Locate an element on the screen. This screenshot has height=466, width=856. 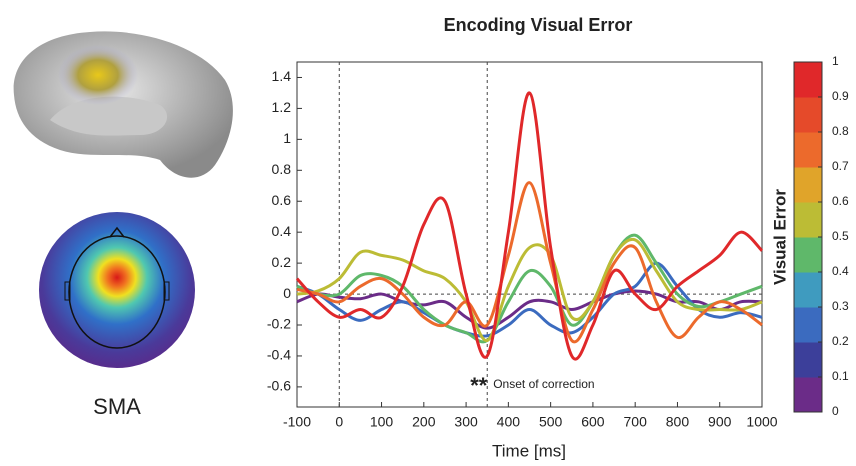
topomap is located at coordinates (117, 290).